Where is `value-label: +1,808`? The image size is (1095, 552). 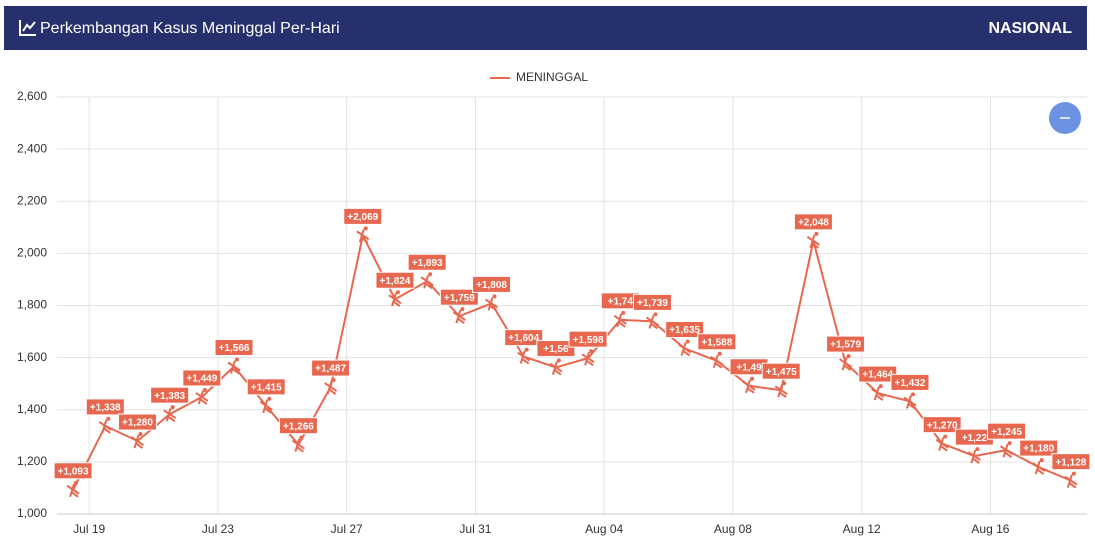 value-label: +1,808 is located at coordinates (491, 285).